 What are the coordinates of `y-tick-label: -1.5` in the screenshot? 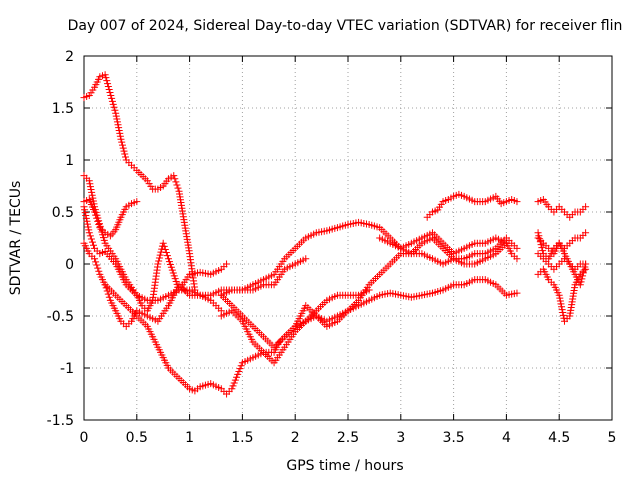 It's located at (60, 421).